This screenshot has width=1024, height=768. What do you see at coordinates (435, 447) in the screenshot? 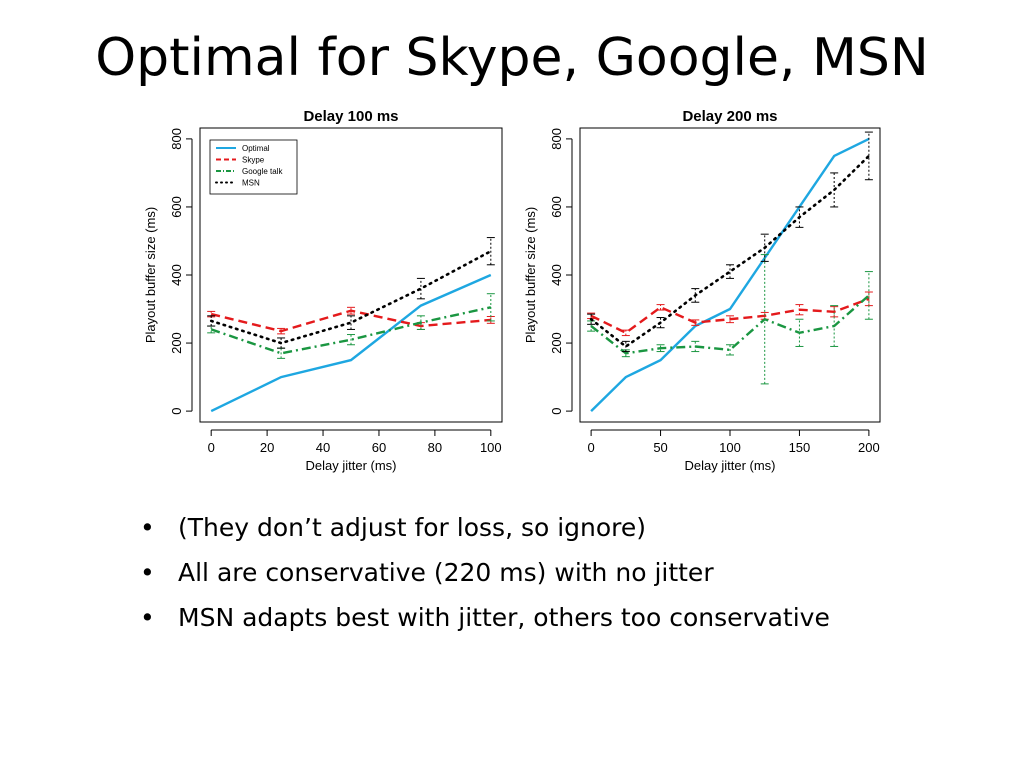
I see `x-tick-label: 80` at bounding box center [435, 447].